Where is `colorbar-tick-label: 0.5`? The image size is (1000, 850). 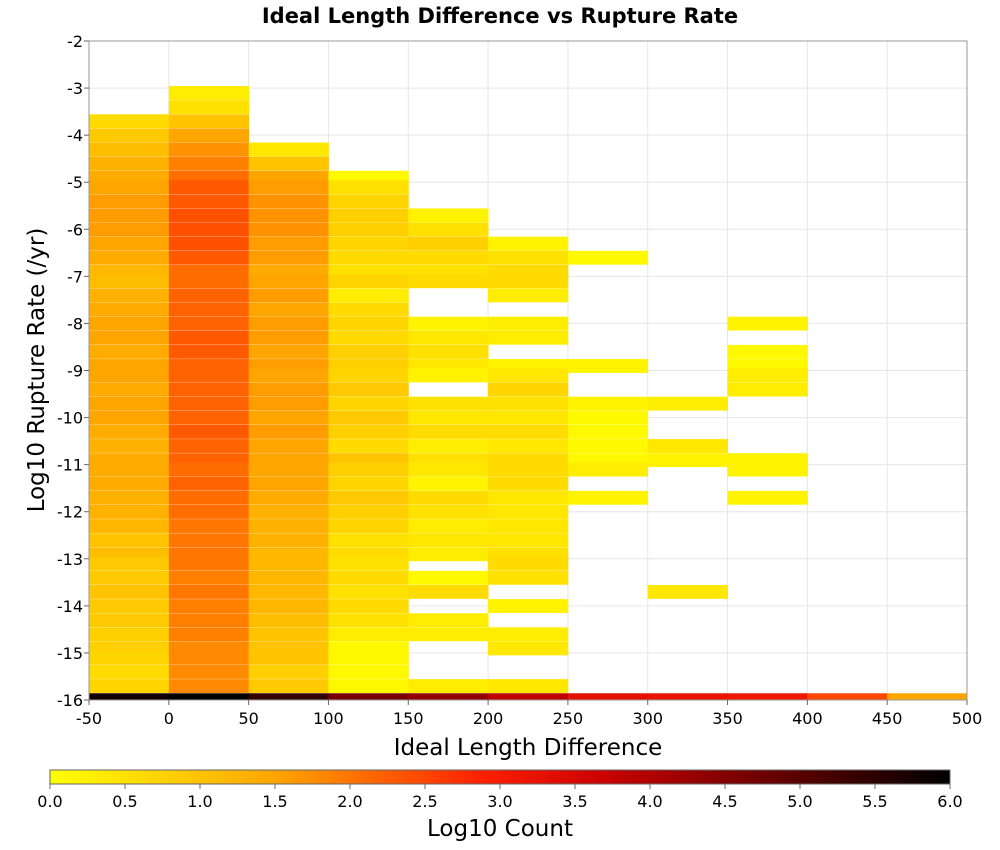 colorbar-tick-label: 0.5 is located at coordinates (124, 801).